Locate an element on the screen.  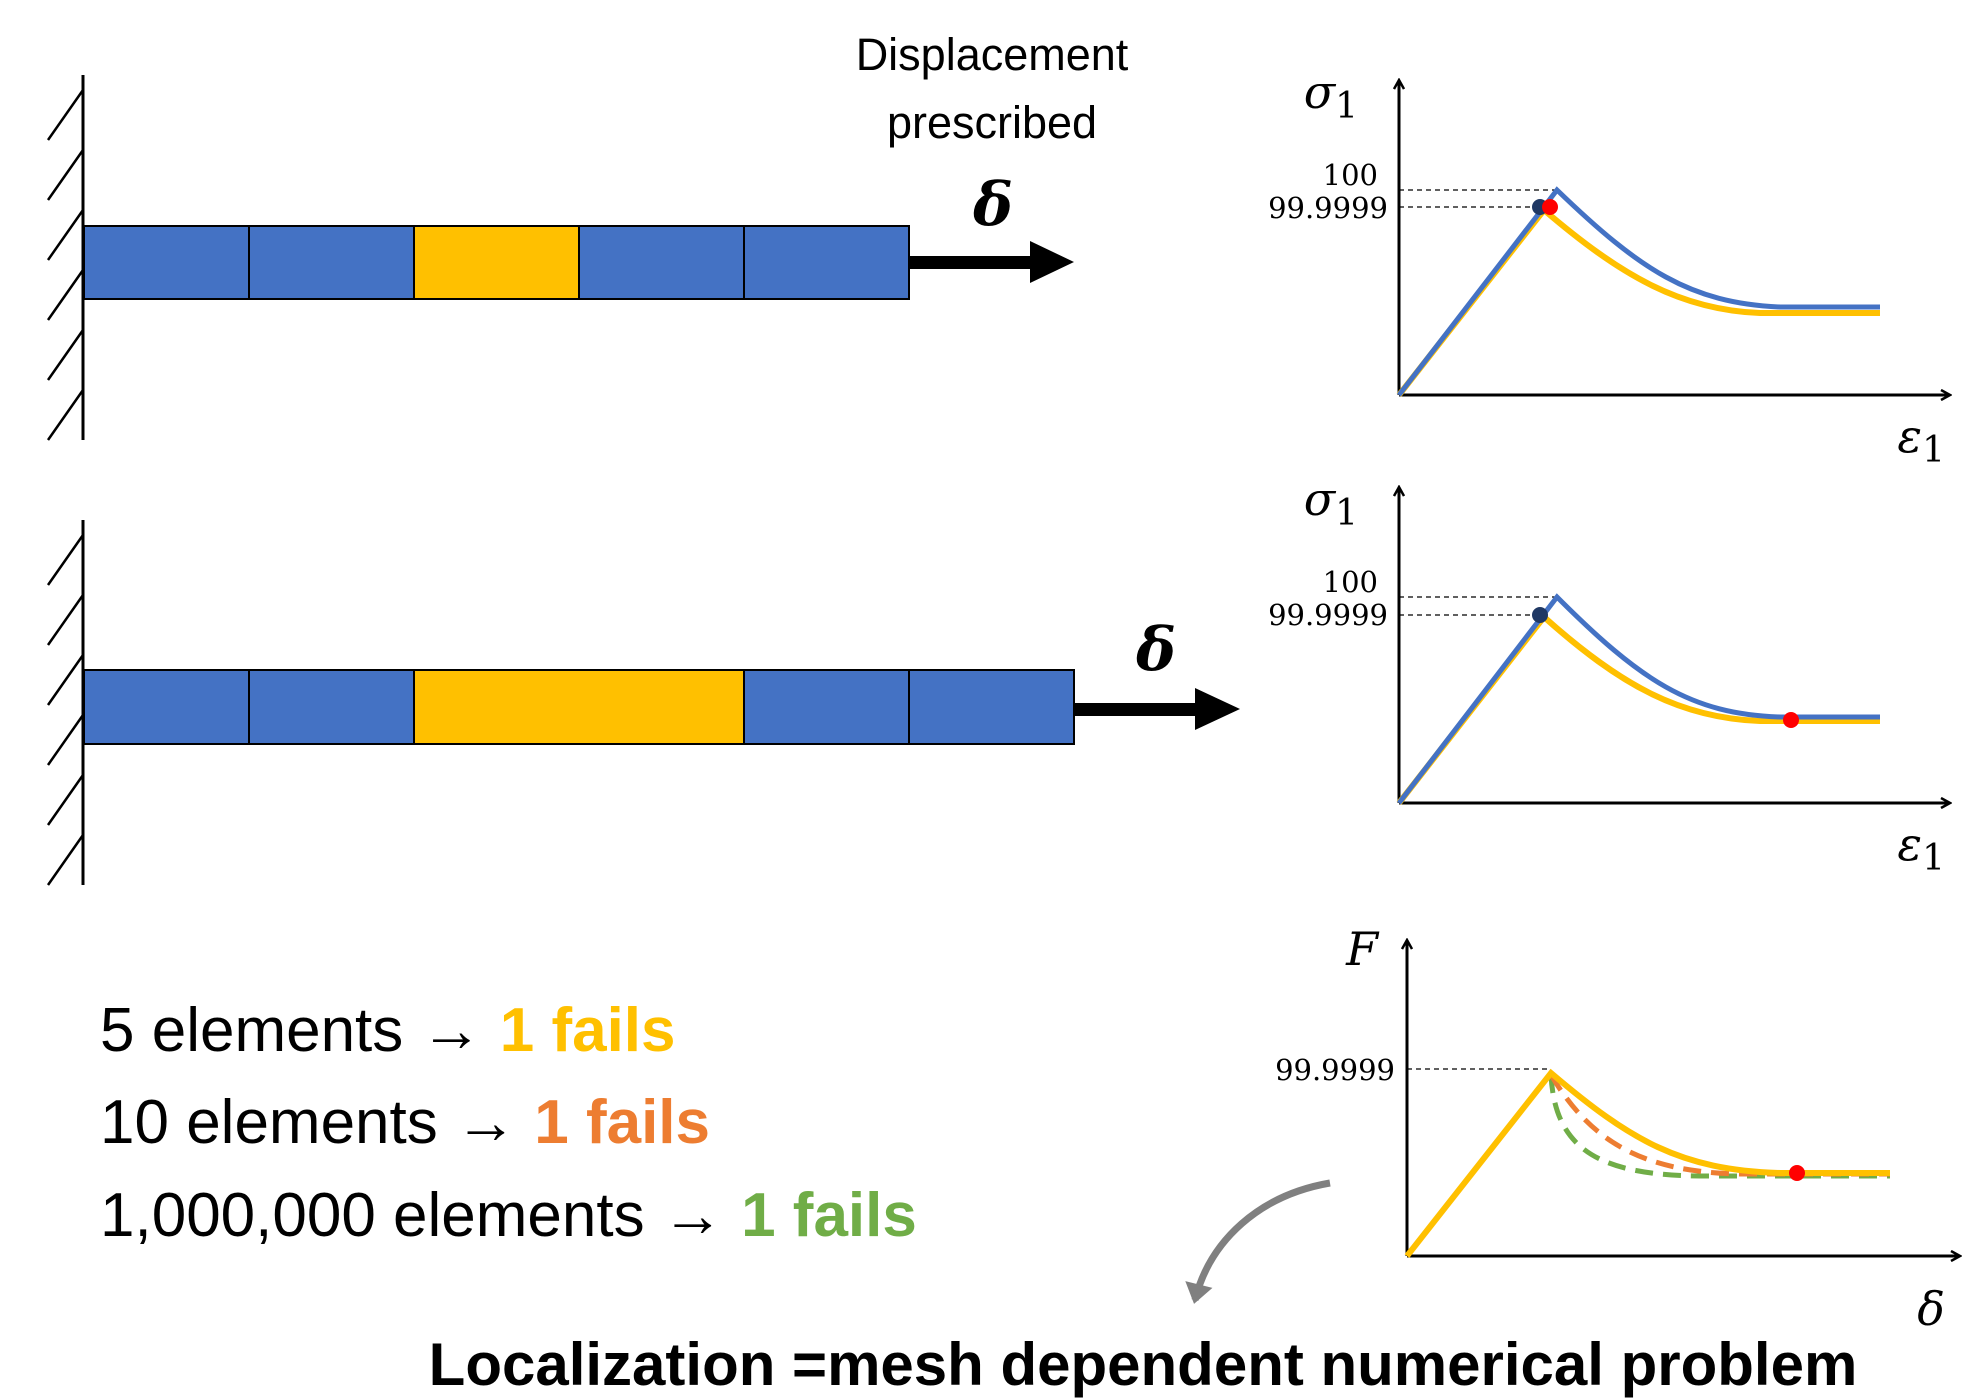
middle-bar is located at coordinates (579, 707).